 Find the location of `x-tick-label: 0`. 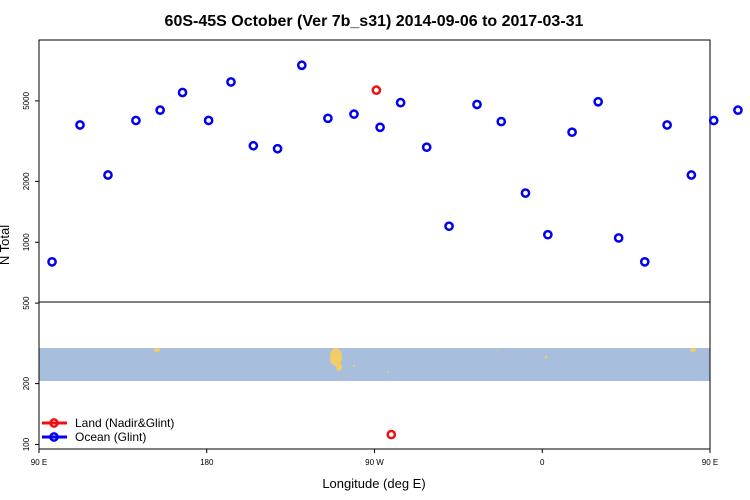

x-tick-label: 0 is located at coordinates (542, 462).